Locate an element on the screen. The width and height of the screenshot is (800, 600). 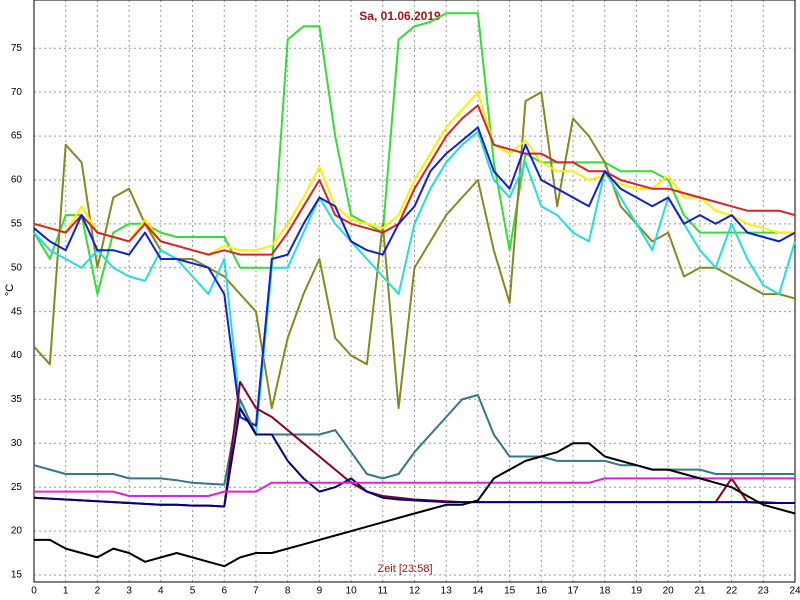
x-tick-label: 4 is located at coordinates (161, 591).